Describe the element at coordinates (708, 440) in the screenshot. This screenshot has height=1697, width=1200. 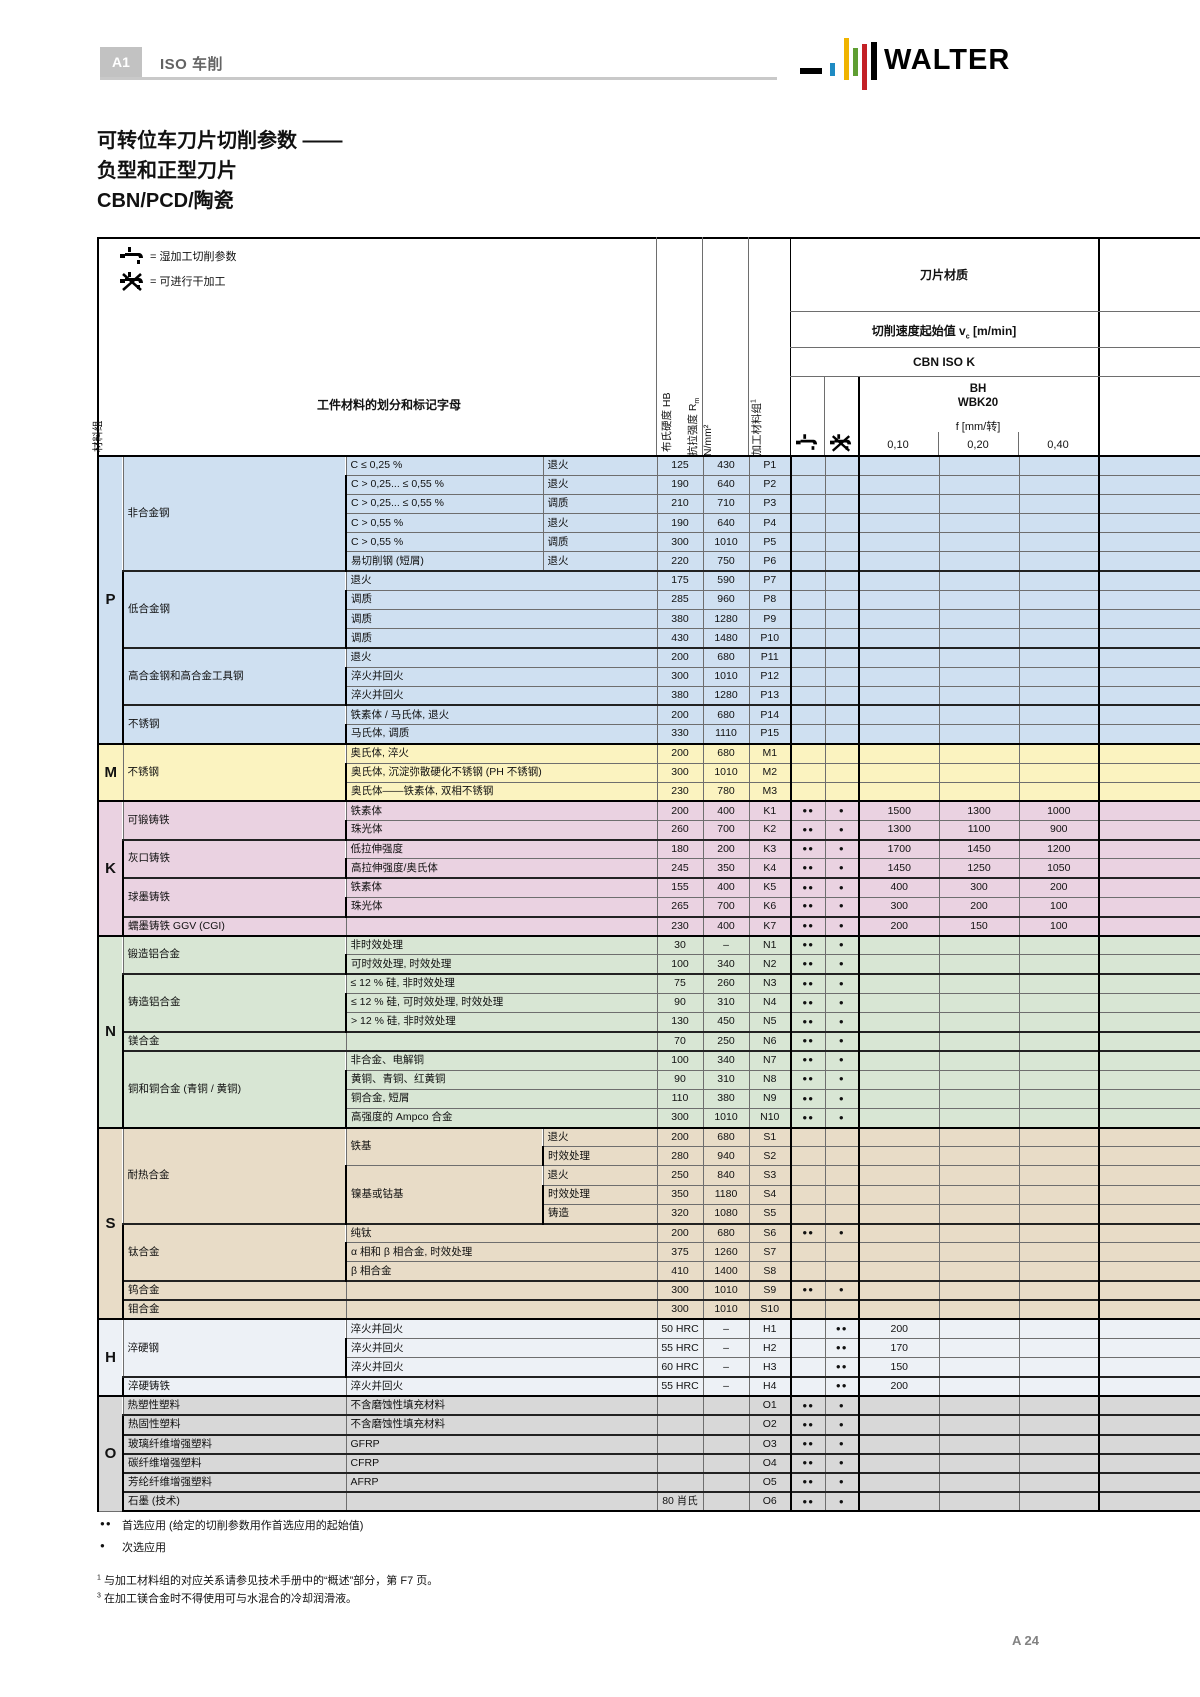
I see `tensile-unit-text: N/mm²` at that location.